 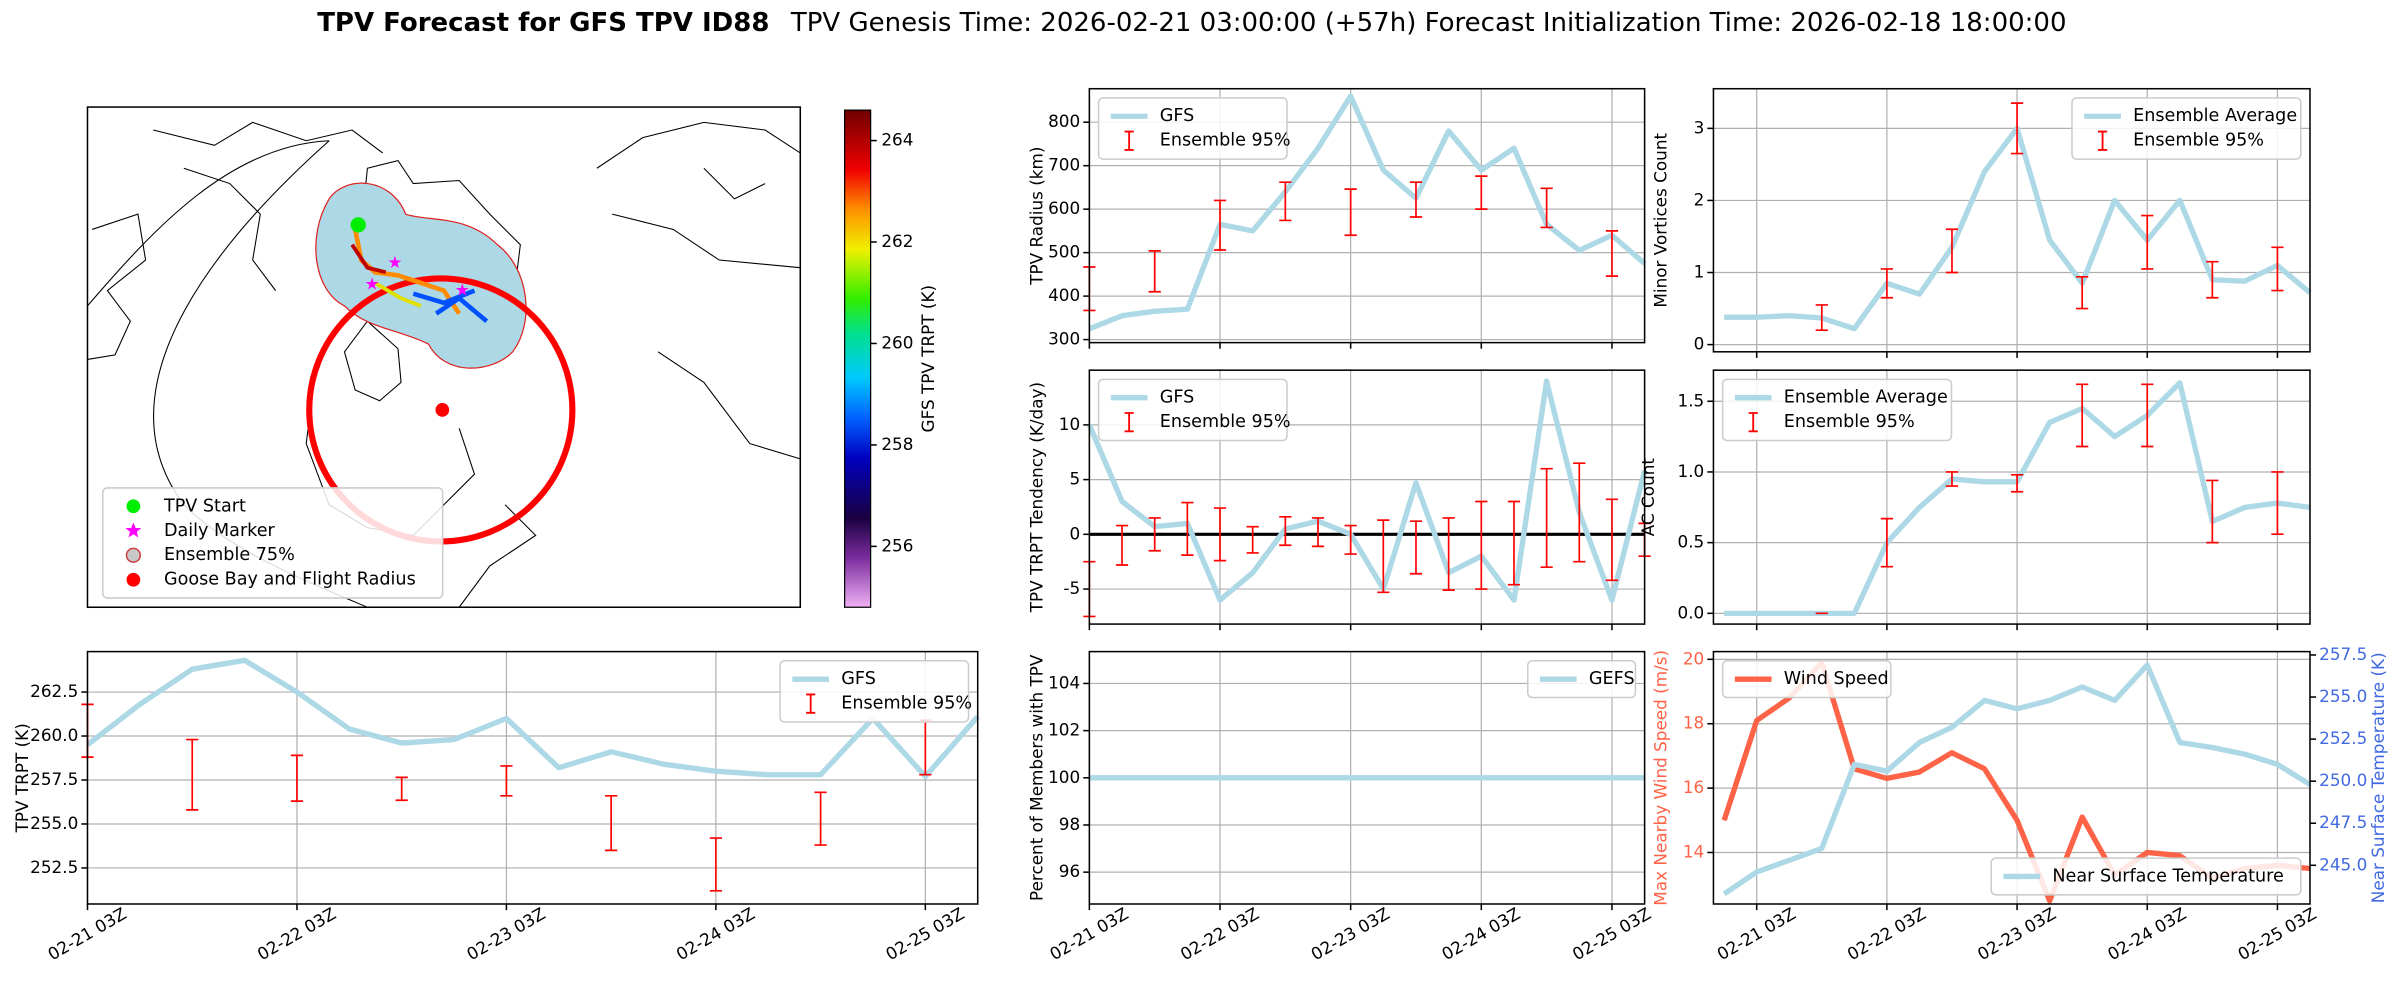 I want to click on y-tick-label: 400, so click(x=1064, y=295).